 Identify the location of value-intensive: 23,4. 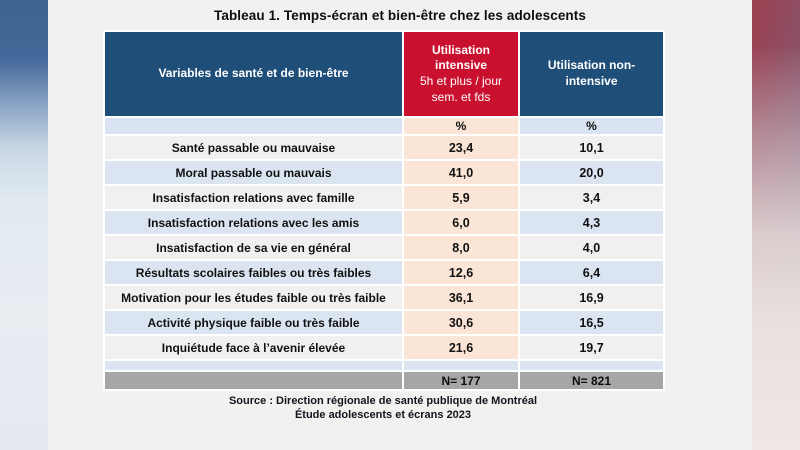
(461, 147).